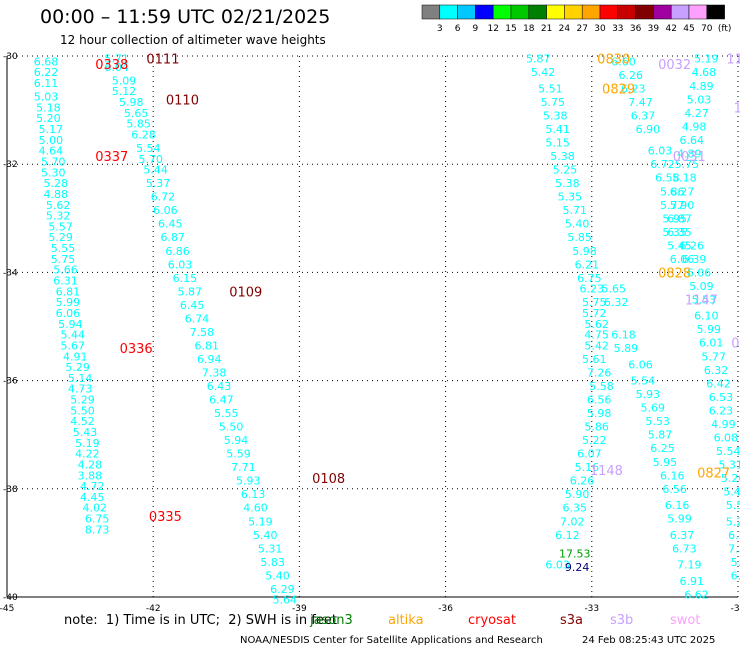 Image resolution: width=740 pixels, height=650 pixels. What do you see at coordinates (662, 448) in the screenshot?
I see `wave-height-value: 6.25` at bounding box center [662, 448].